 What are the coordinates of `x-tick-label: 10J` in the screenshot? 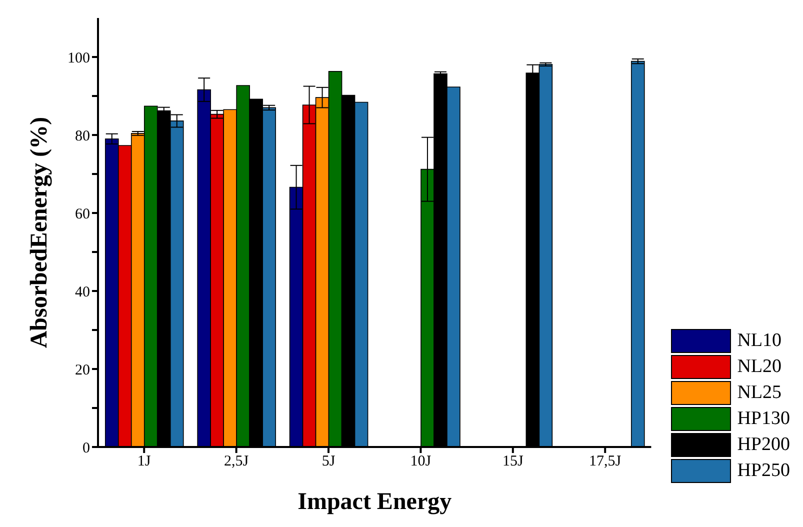 It's located at (421, 462).